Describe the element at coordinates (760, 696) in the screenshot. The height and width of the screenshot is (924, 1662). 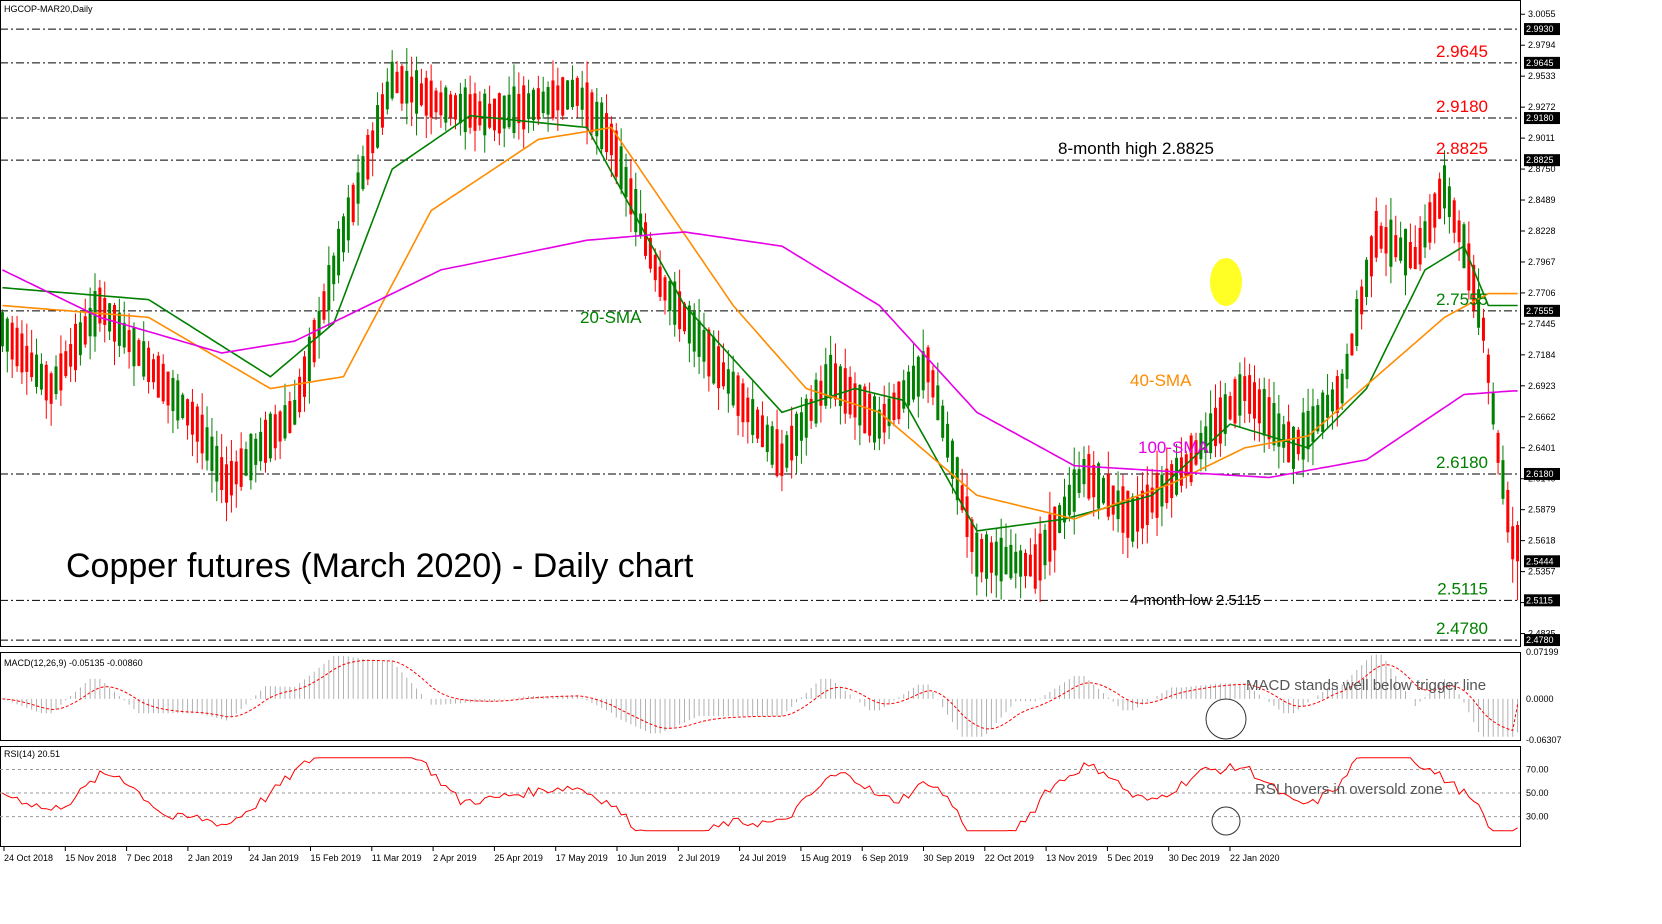
I see `macd-pane` at that location.